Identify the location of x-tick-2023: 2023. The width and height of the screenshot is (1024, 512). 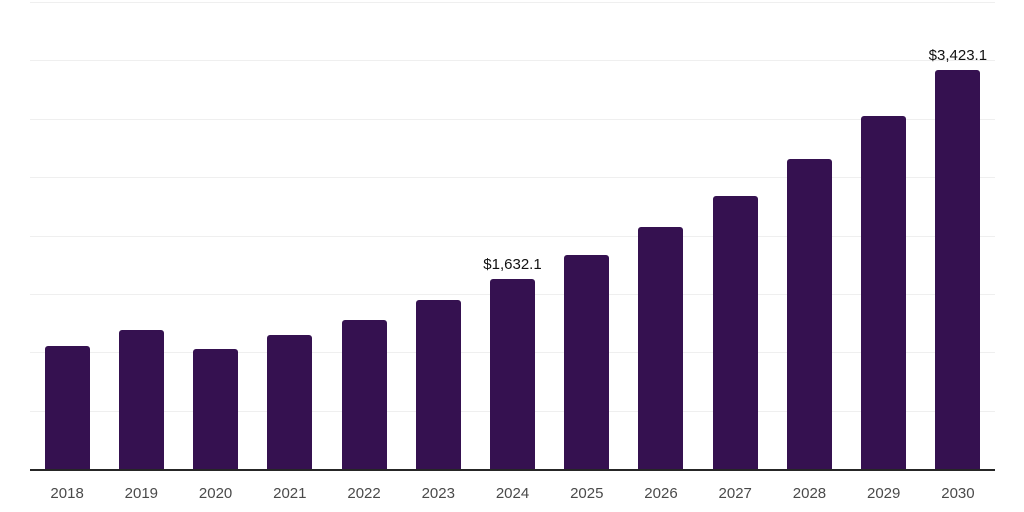
(438, 493).